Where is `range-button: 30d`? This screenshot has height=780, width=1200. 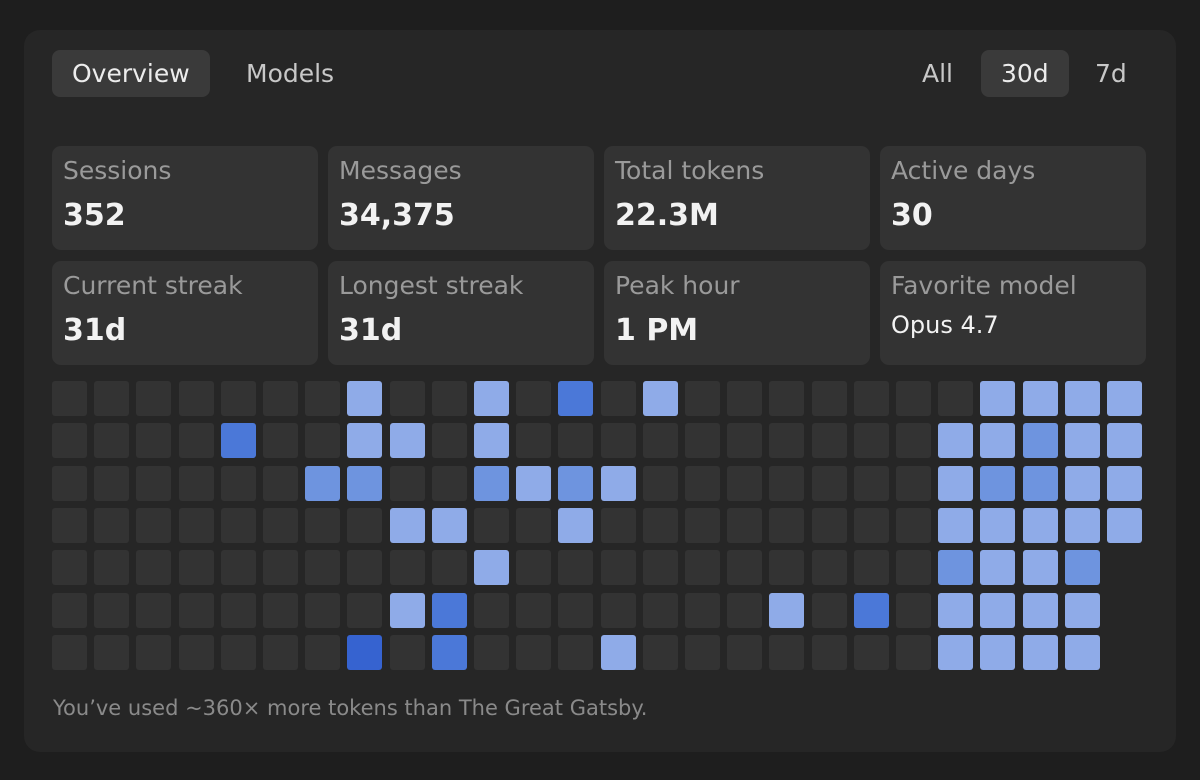 range-button: 30d is located at coordinates (1025, 73).